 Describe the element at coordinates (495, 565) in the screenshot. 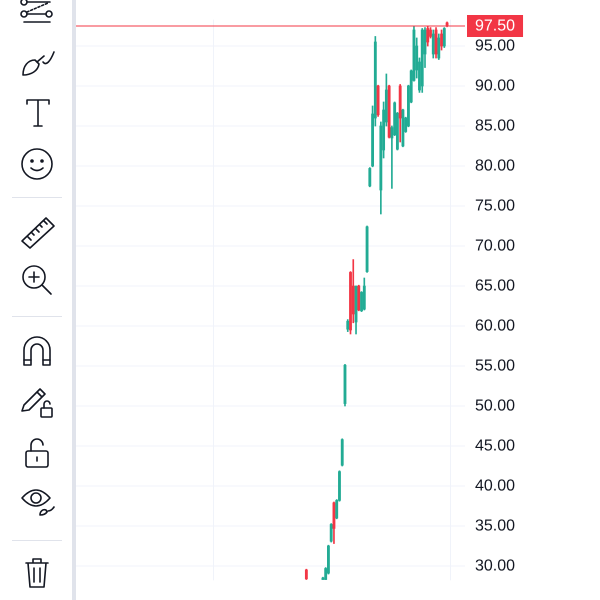

I see `y-tick-label: 30.00` at that location.